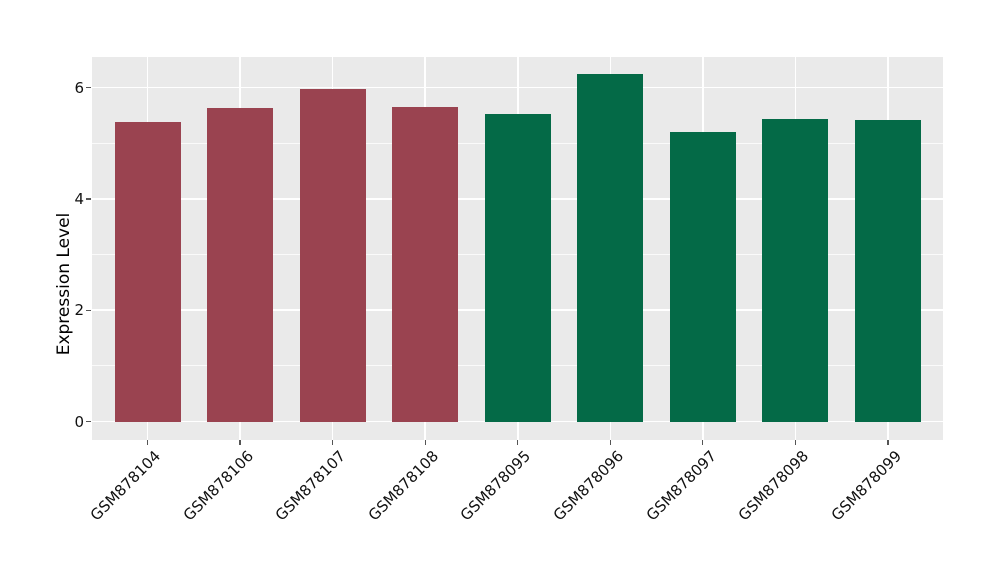 The height and width of the screenshot is (580, 1000). What do you see at coordinates (517, 421) in the screenshot?
I see `gridline-major-y0` at bounding box center [517, 421].